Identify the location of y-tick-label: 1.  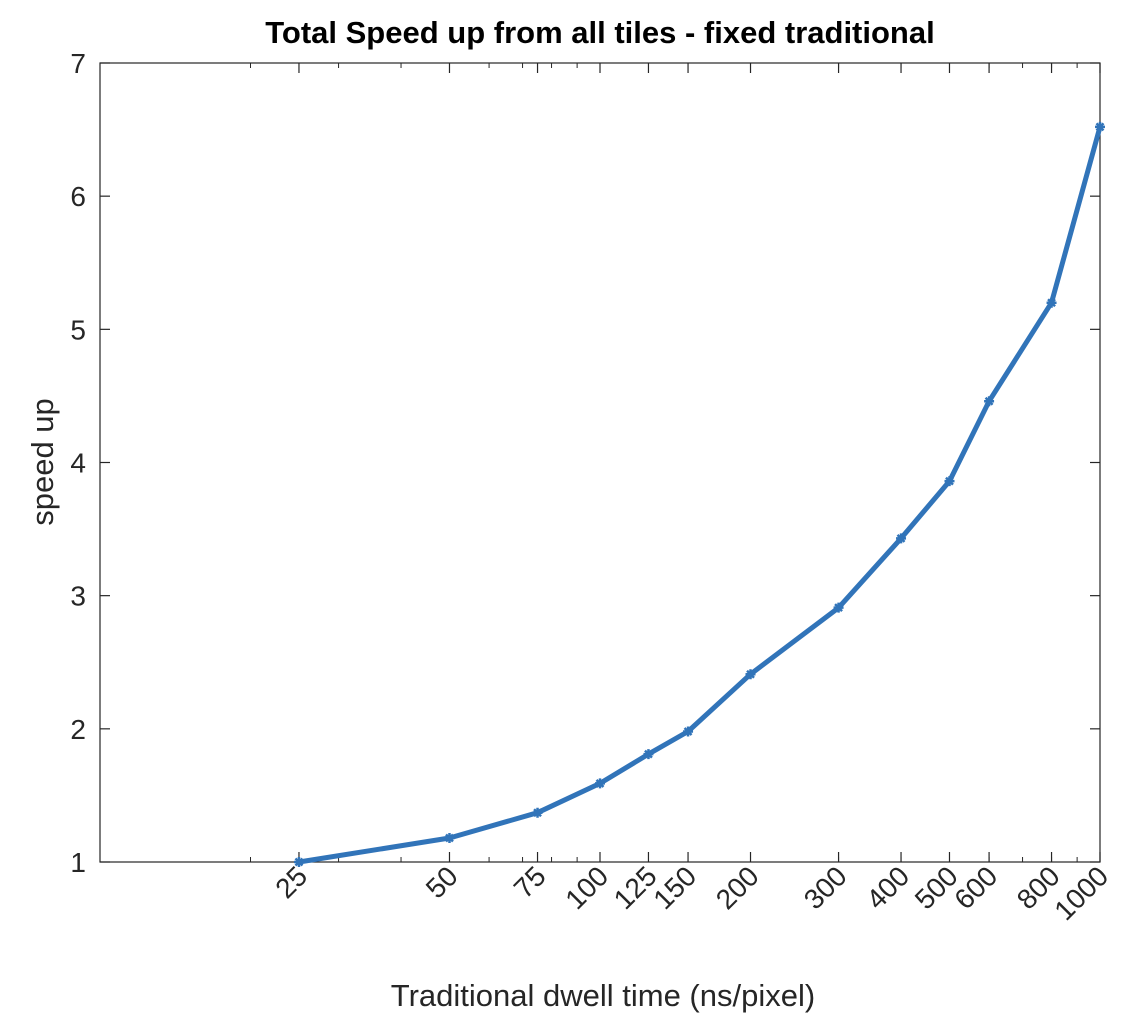
(78, 862).